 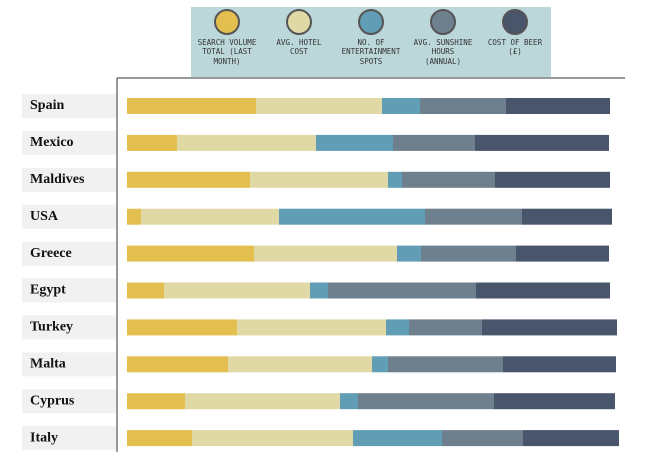 I want to click on legend-item: NO. OF ENTERTAINMENT SPOTS, so click(x=371, y=42).